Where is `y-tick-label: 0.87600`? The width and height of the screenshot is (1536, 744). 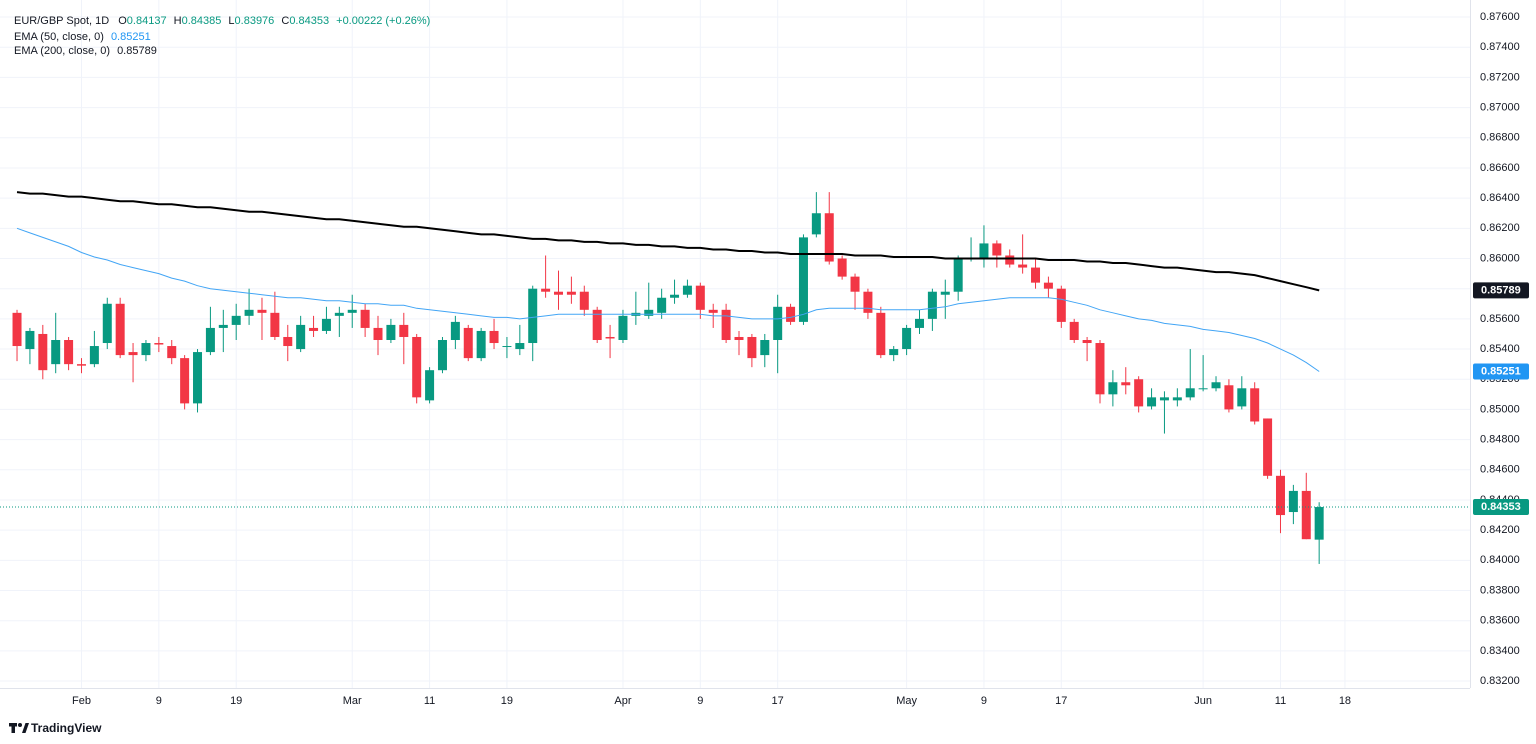 y-tick-label: 0.87600 is located at coordinates (1500, 17).